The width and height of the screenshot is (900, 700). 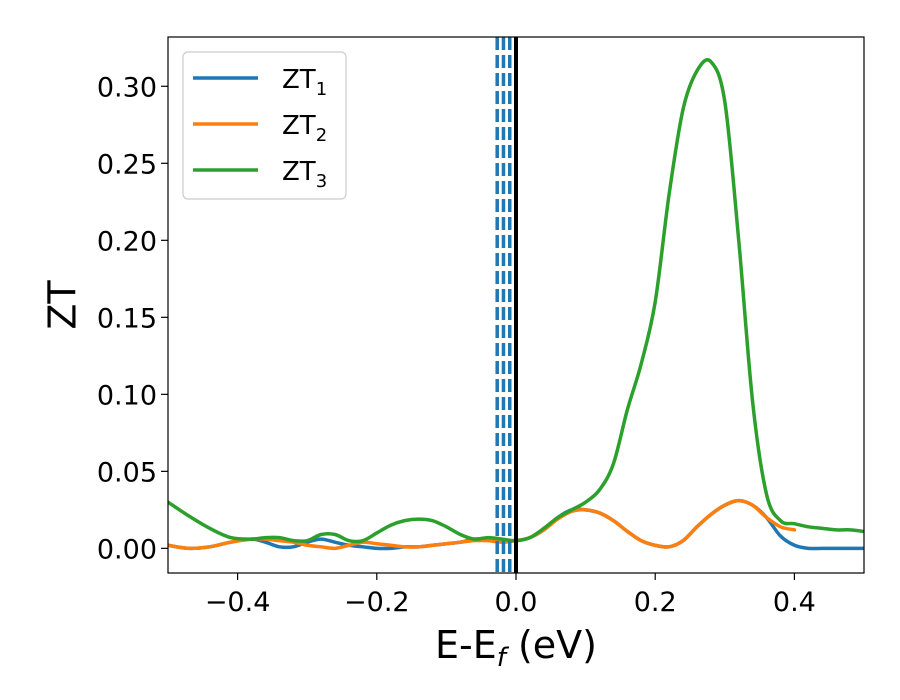 I want to click on y-tick-label: 0.15, so click(x=127, y=318).